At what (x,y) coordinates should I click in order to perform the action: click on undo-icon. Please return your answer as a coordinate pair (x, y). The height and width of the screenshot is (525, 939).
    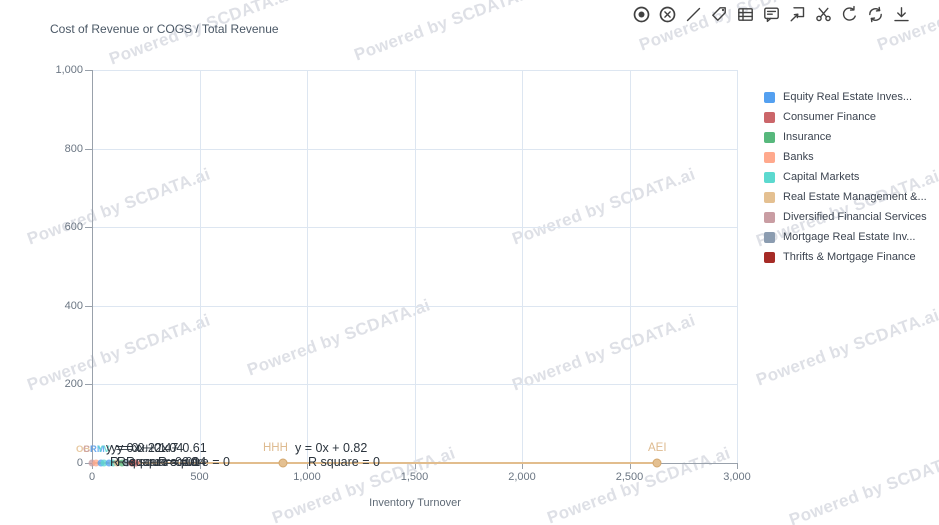
    Looking at the image, I should click on (849, 14).